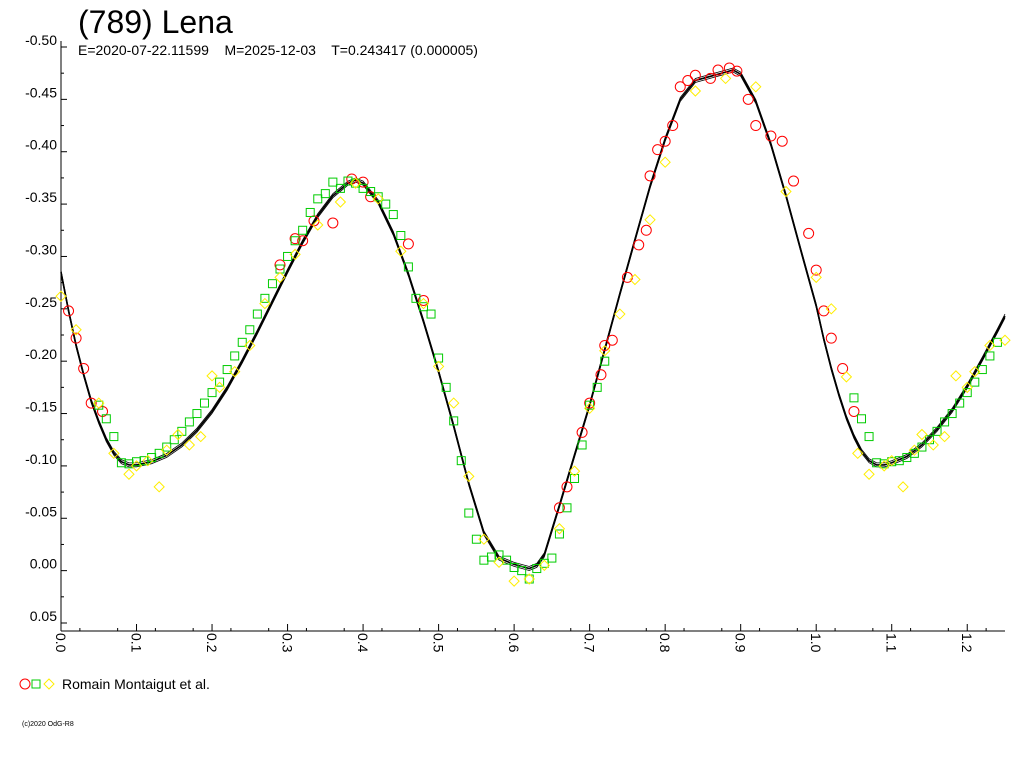 This screenshot has width=1024, height=768. Describe the element at coordinates (665, 643) in the screenshot. I see `x-tick-label: 0.8` at that location.